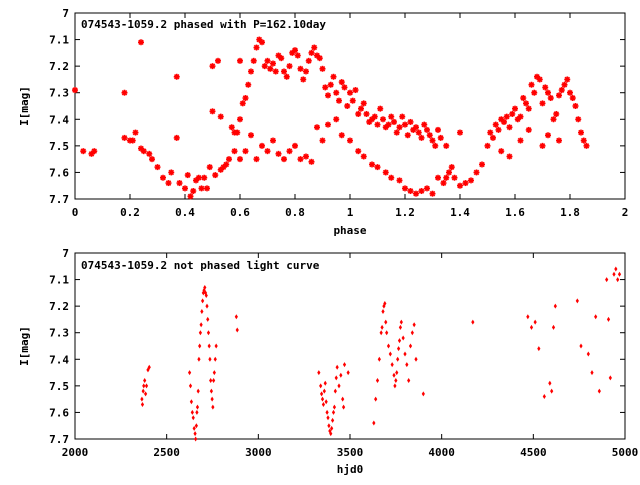  Describe the element at coordinates (75, 452) in the screenshot. I see `x-tick-label: 2000` at that location.